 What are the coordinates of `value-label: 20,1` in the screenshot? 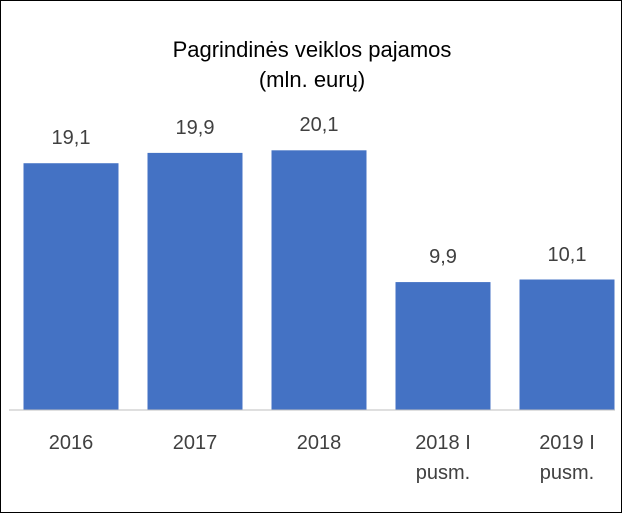 It's located at (319, 125).